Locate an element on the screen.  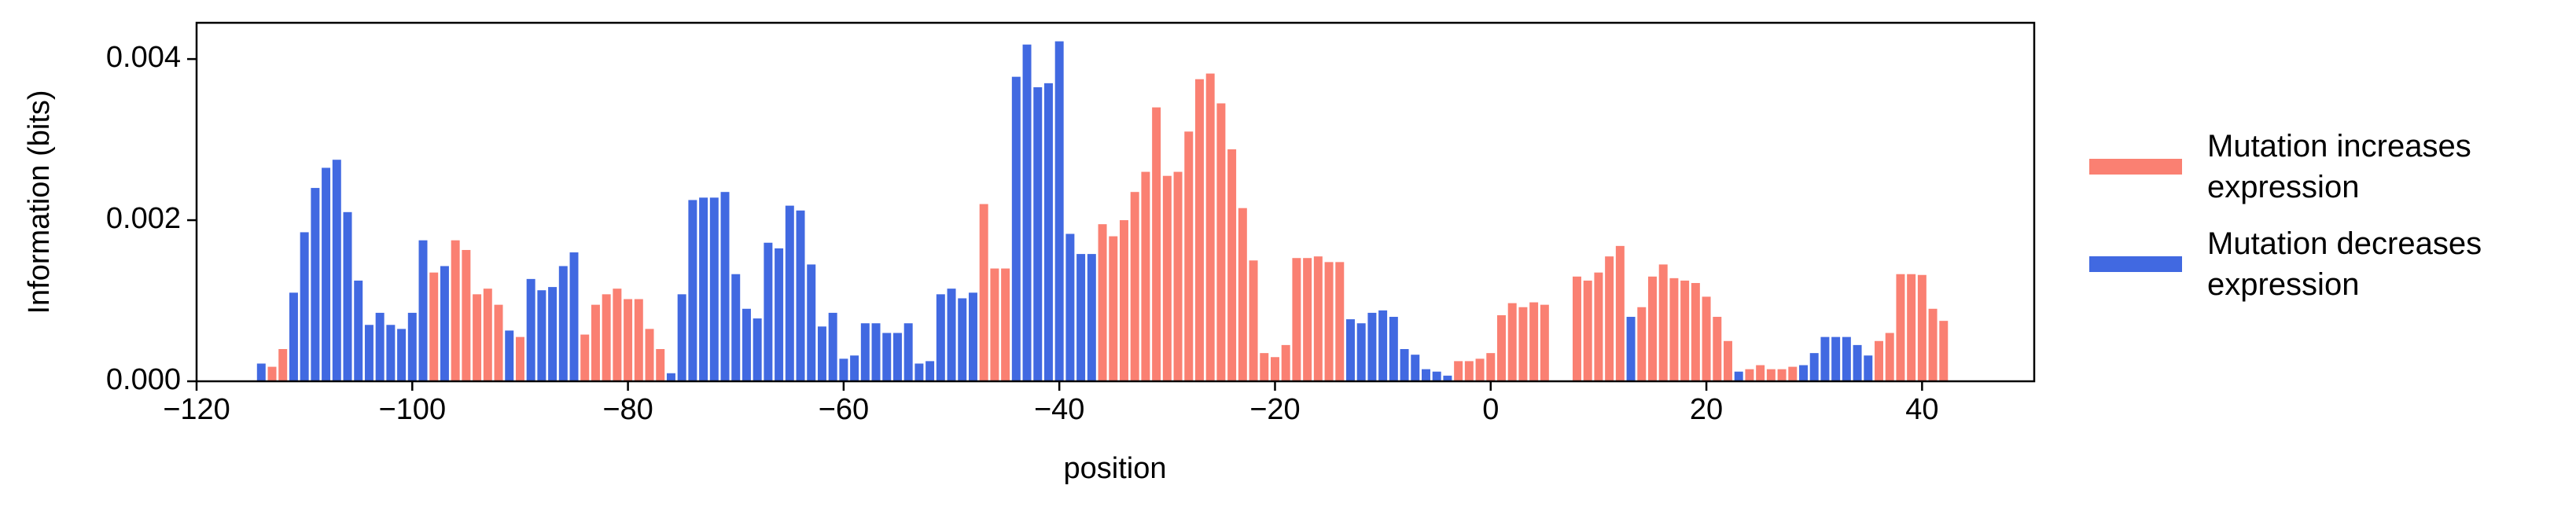
legend-entry: Mutation increases expression is located at coordinates (2285, 167).